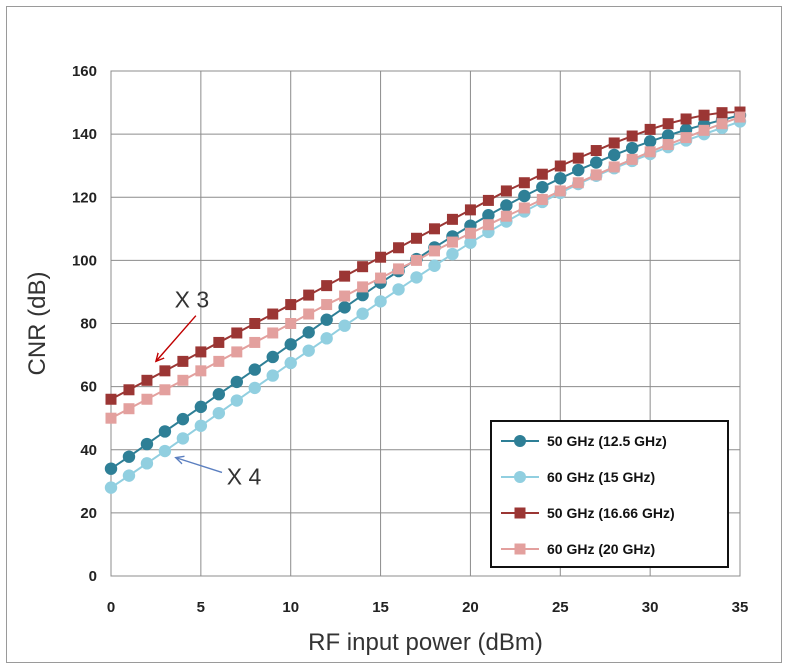 Image resolution: width=789 pixels, height=669 pixels. What do you see at coordinates (601, 477) in the screenshot?
I see `legend-label: 60 GHz (15 GHz)` at bounding box center [601, 477].